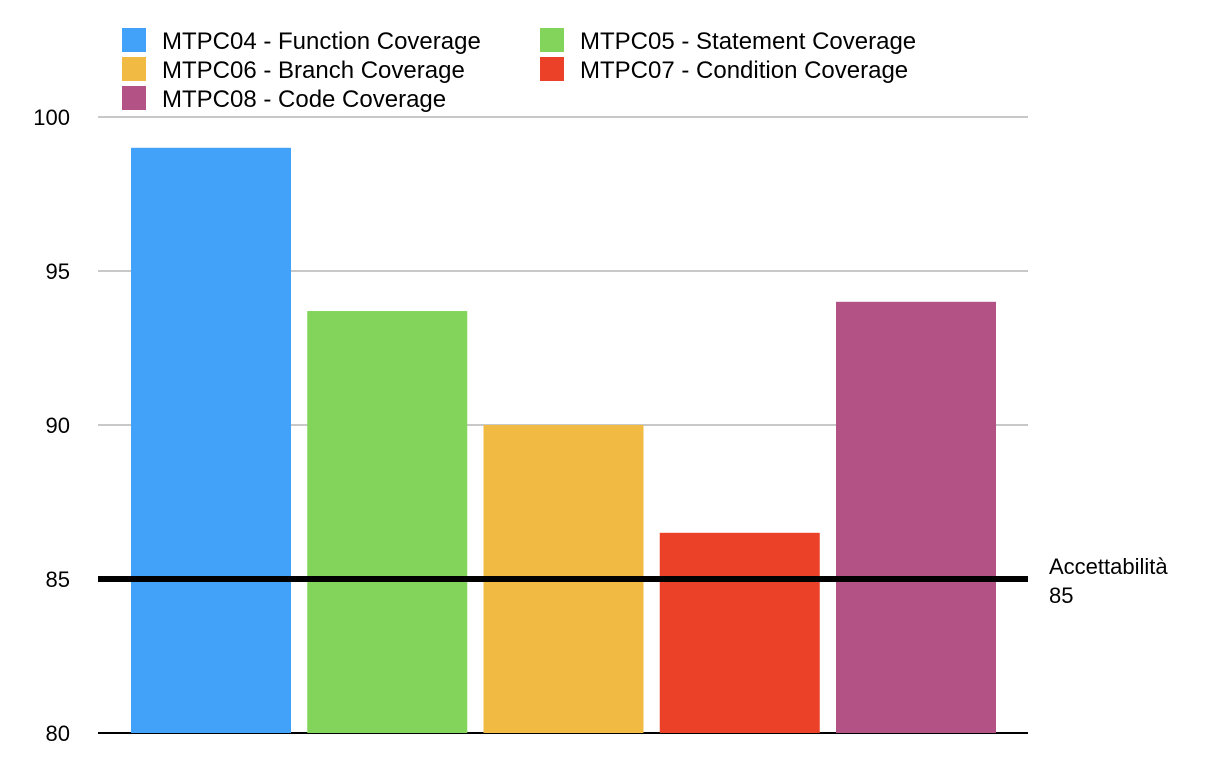  Describe the element at coordinates (313, 70) in the screenshot. I see `legend-label: MTPC06 - Branch Coverage` at that location.